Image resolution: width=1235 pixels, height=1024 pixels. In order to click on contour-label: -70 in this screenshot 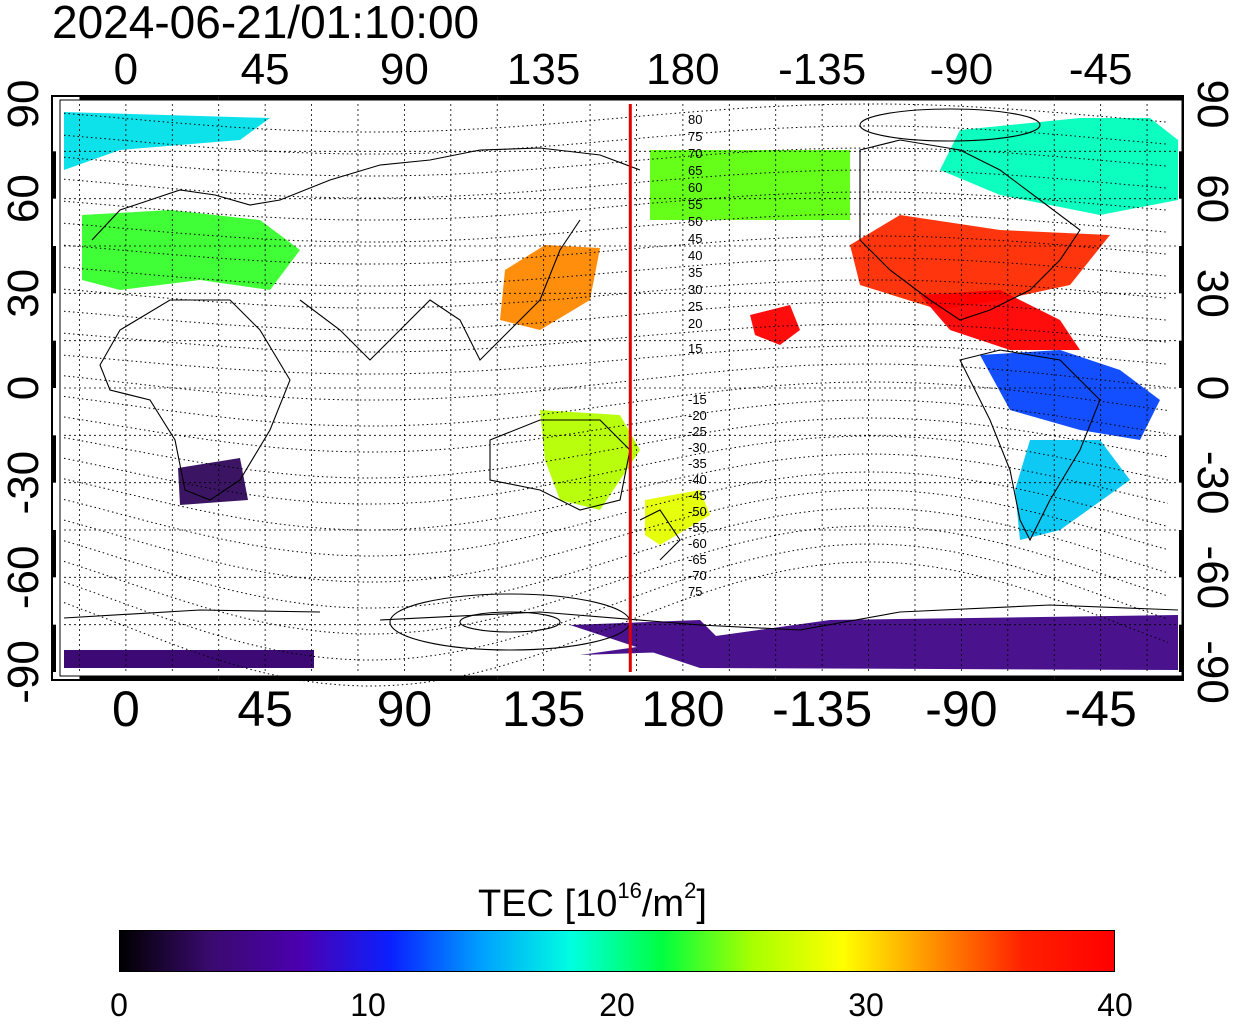, I will do `click(697, 575)`.